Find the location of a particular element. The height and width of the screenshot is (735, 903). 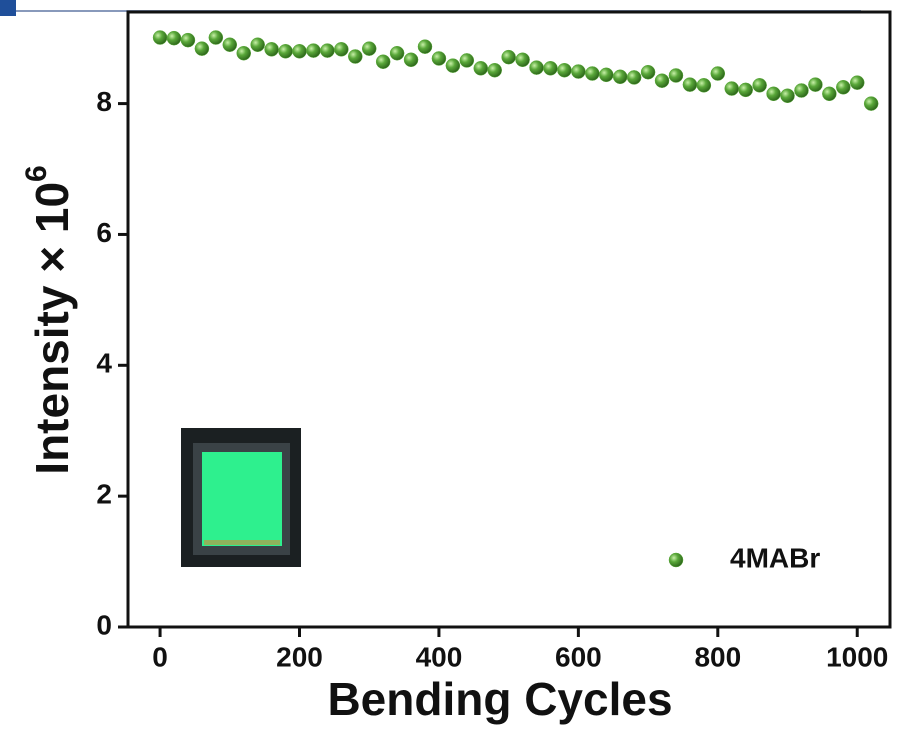

y-axis-label-base: Intensity × 10 is located at coordinates (52, 328).